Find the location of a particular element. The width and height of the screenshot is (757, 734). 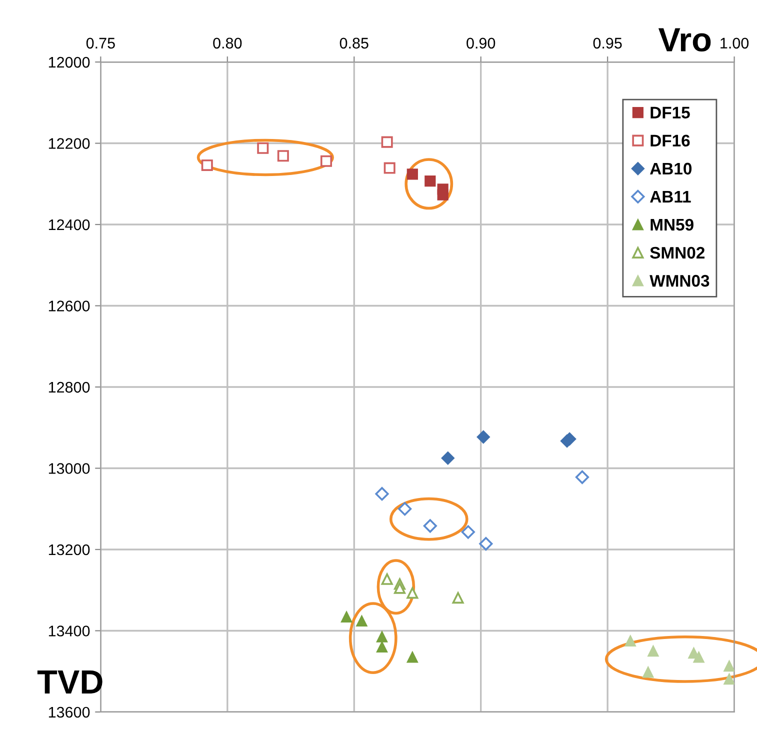

y-tick-label: 12200 is located at coordinates (69, 143).